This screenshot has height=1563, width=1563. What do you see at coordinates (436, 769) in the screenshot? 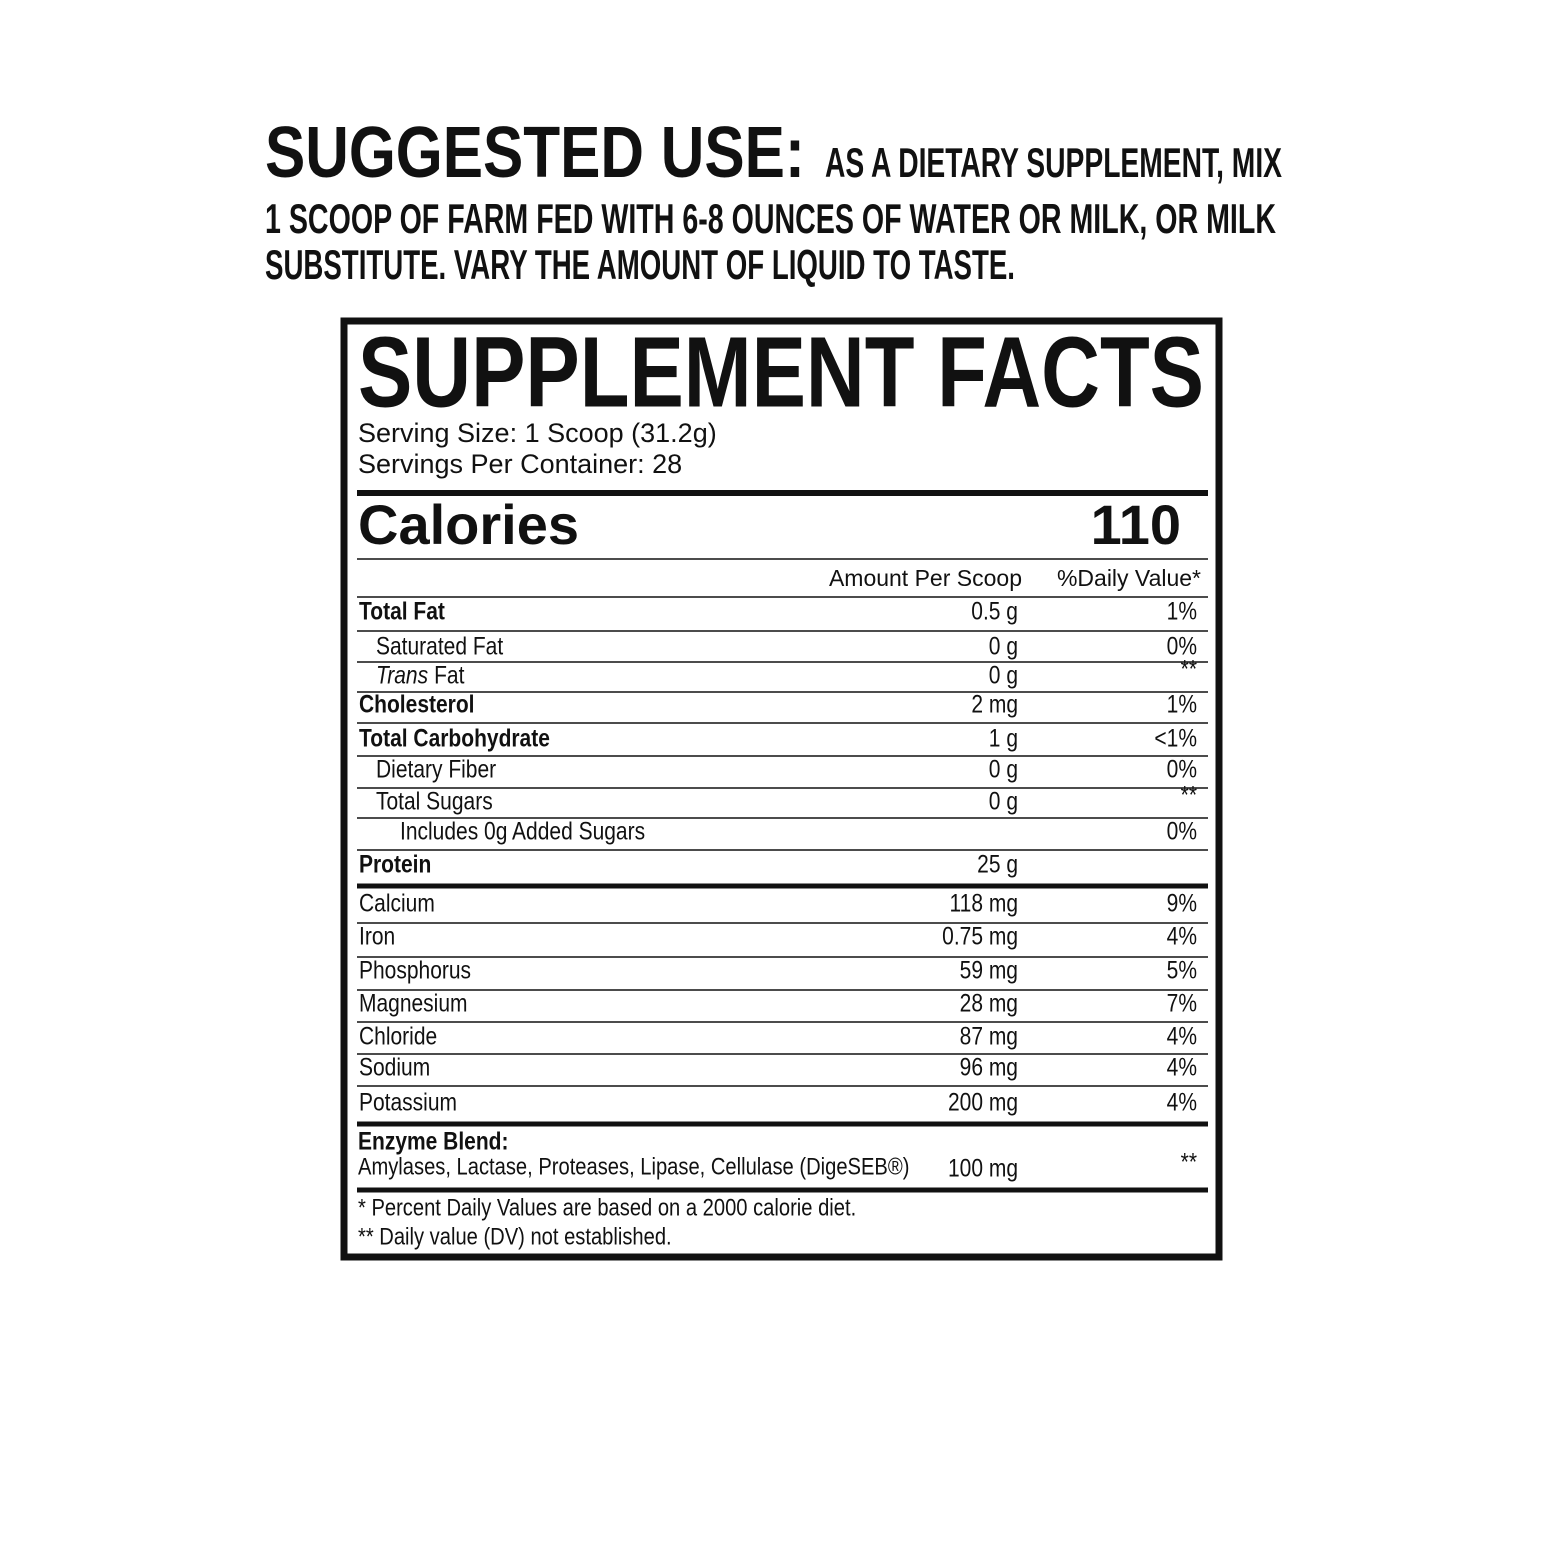
I see `nutrient-name: Dietary Fiber` at bounding box center [436, 769].